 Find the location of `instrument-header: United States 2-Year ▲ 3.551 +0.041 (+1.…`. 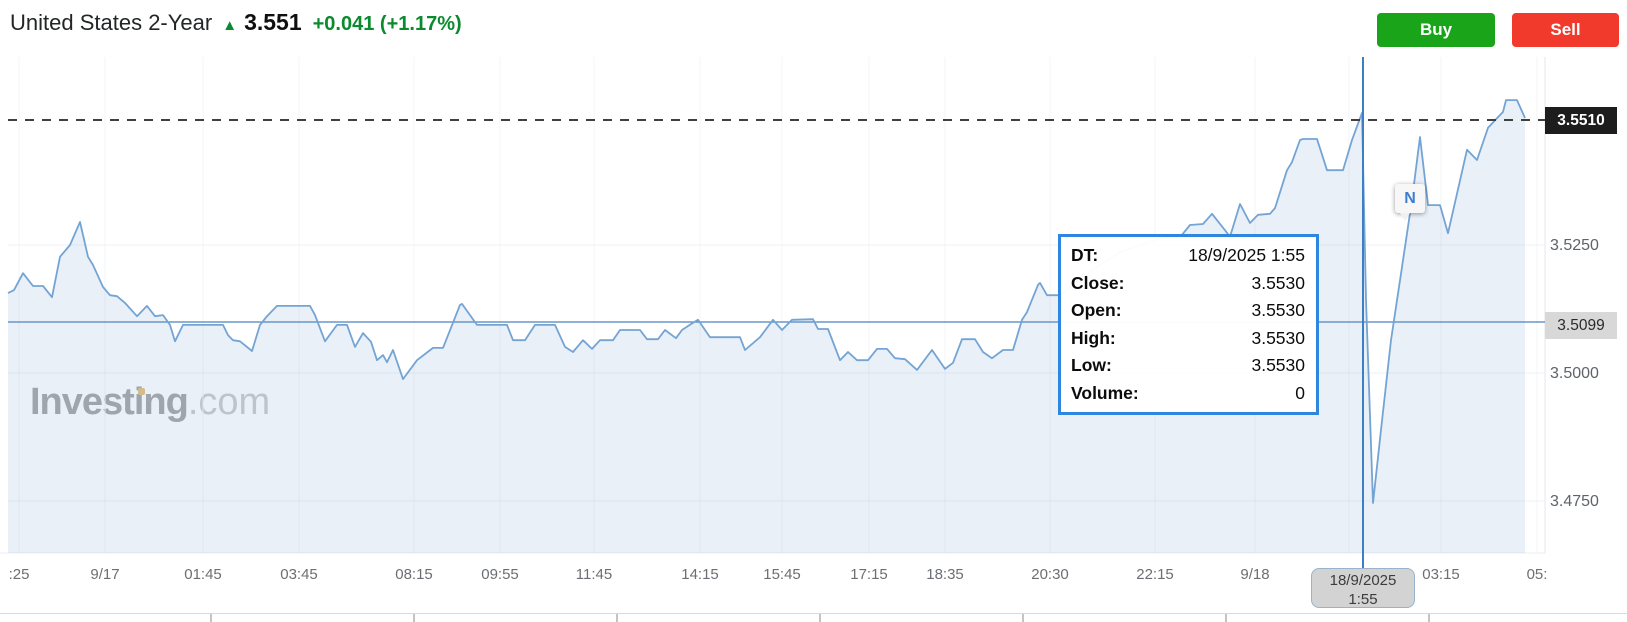

instrument-header: United States 2-Year ▲ 3.551 +0.041 (+1.… is located at coordinates (813, 28).